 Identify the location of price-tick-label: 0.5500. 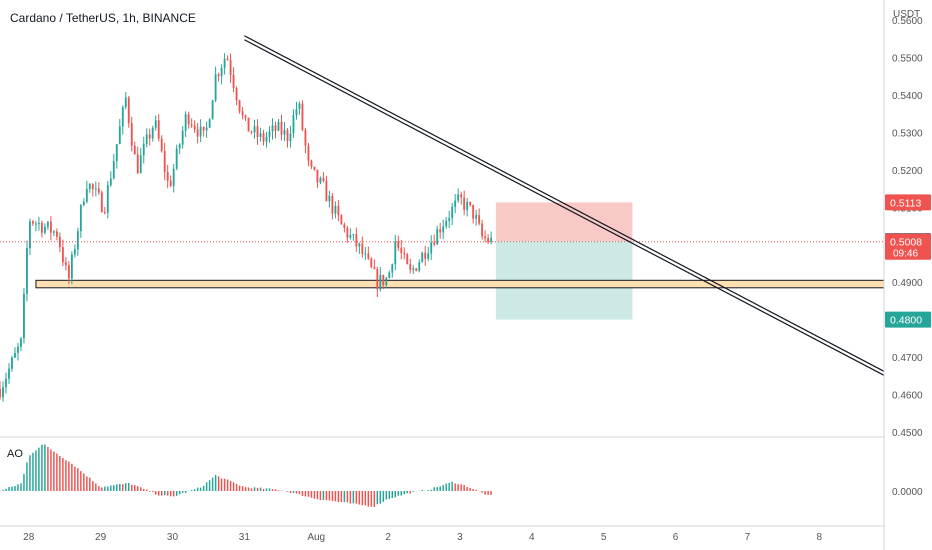
(907, 58).